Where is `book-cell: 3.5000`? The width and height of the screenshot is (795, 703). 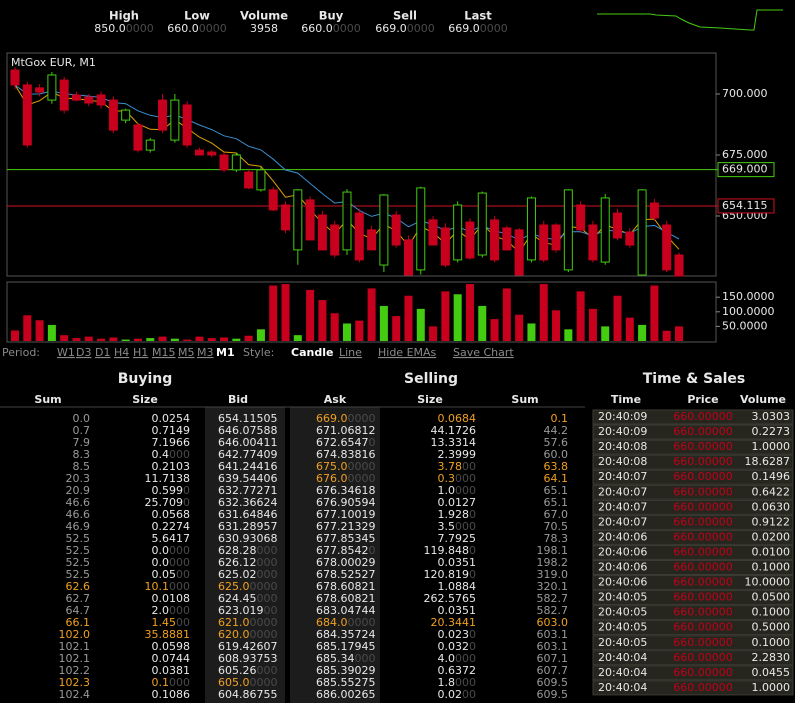 book-cell: 3.5000 is located at coordinates (457, 526).